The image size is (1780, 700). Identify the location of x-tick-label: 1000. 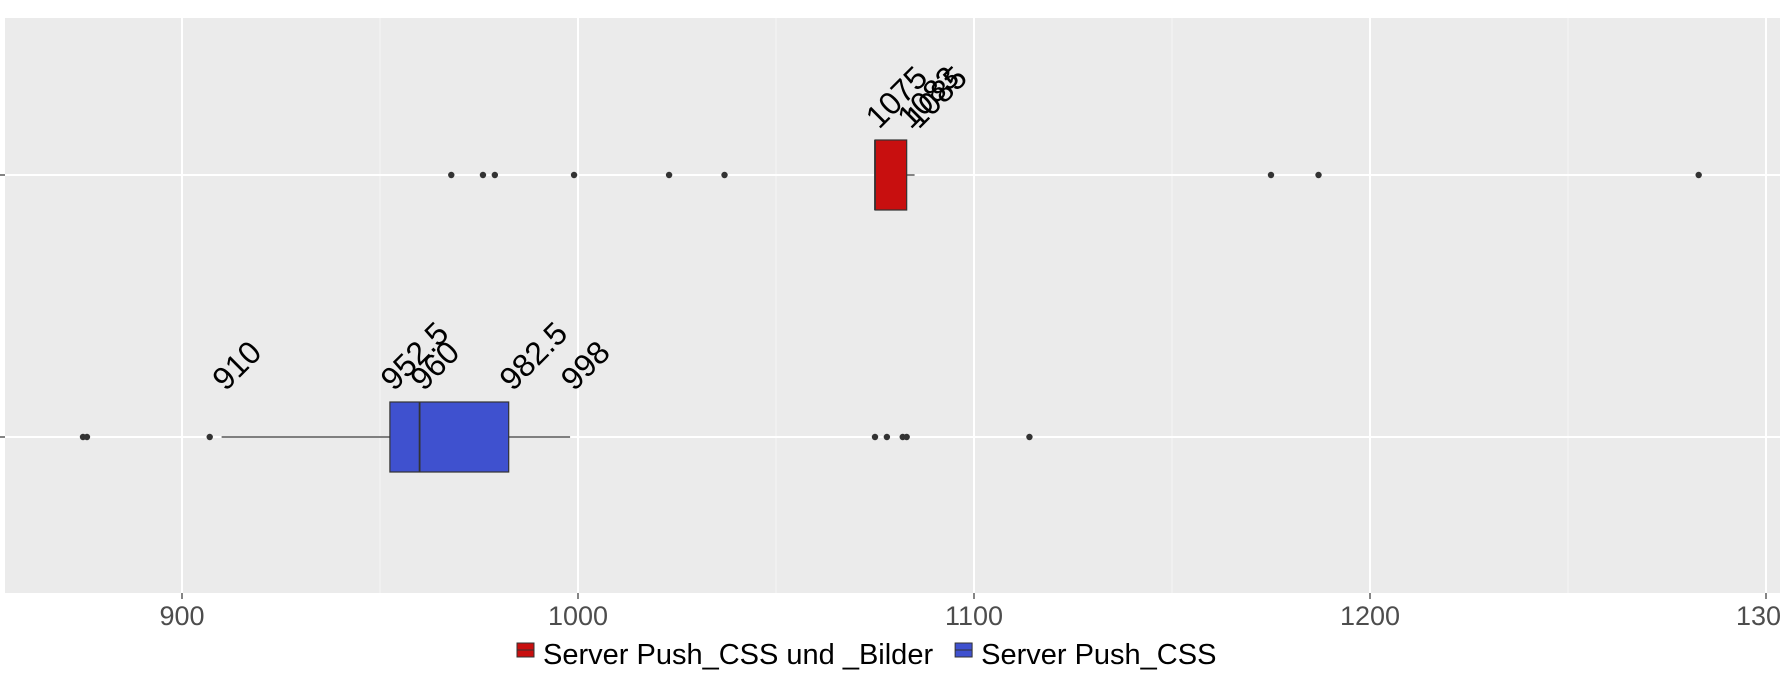
(578, 616).